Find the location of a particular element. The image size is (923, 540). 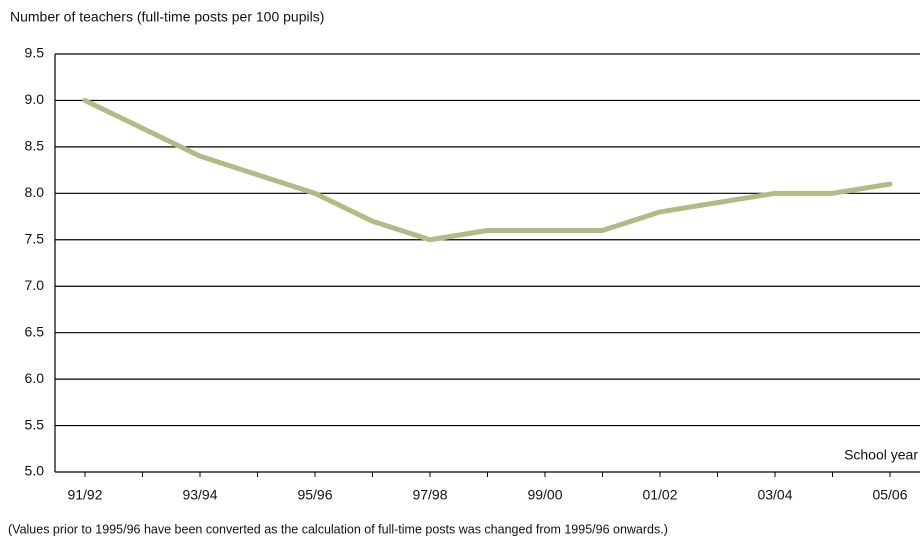

x-tick-label: 95/96 is located at coordinates (314, 495).